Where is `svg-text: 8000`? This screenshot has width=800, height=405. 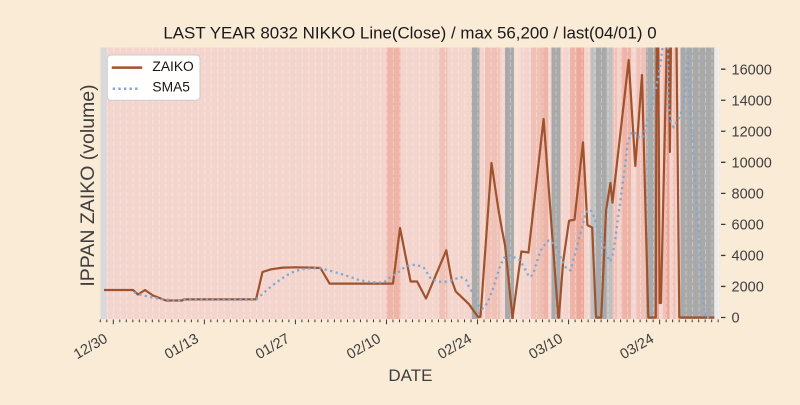 svg-text: 8000 is located at coordinates (748, 195).